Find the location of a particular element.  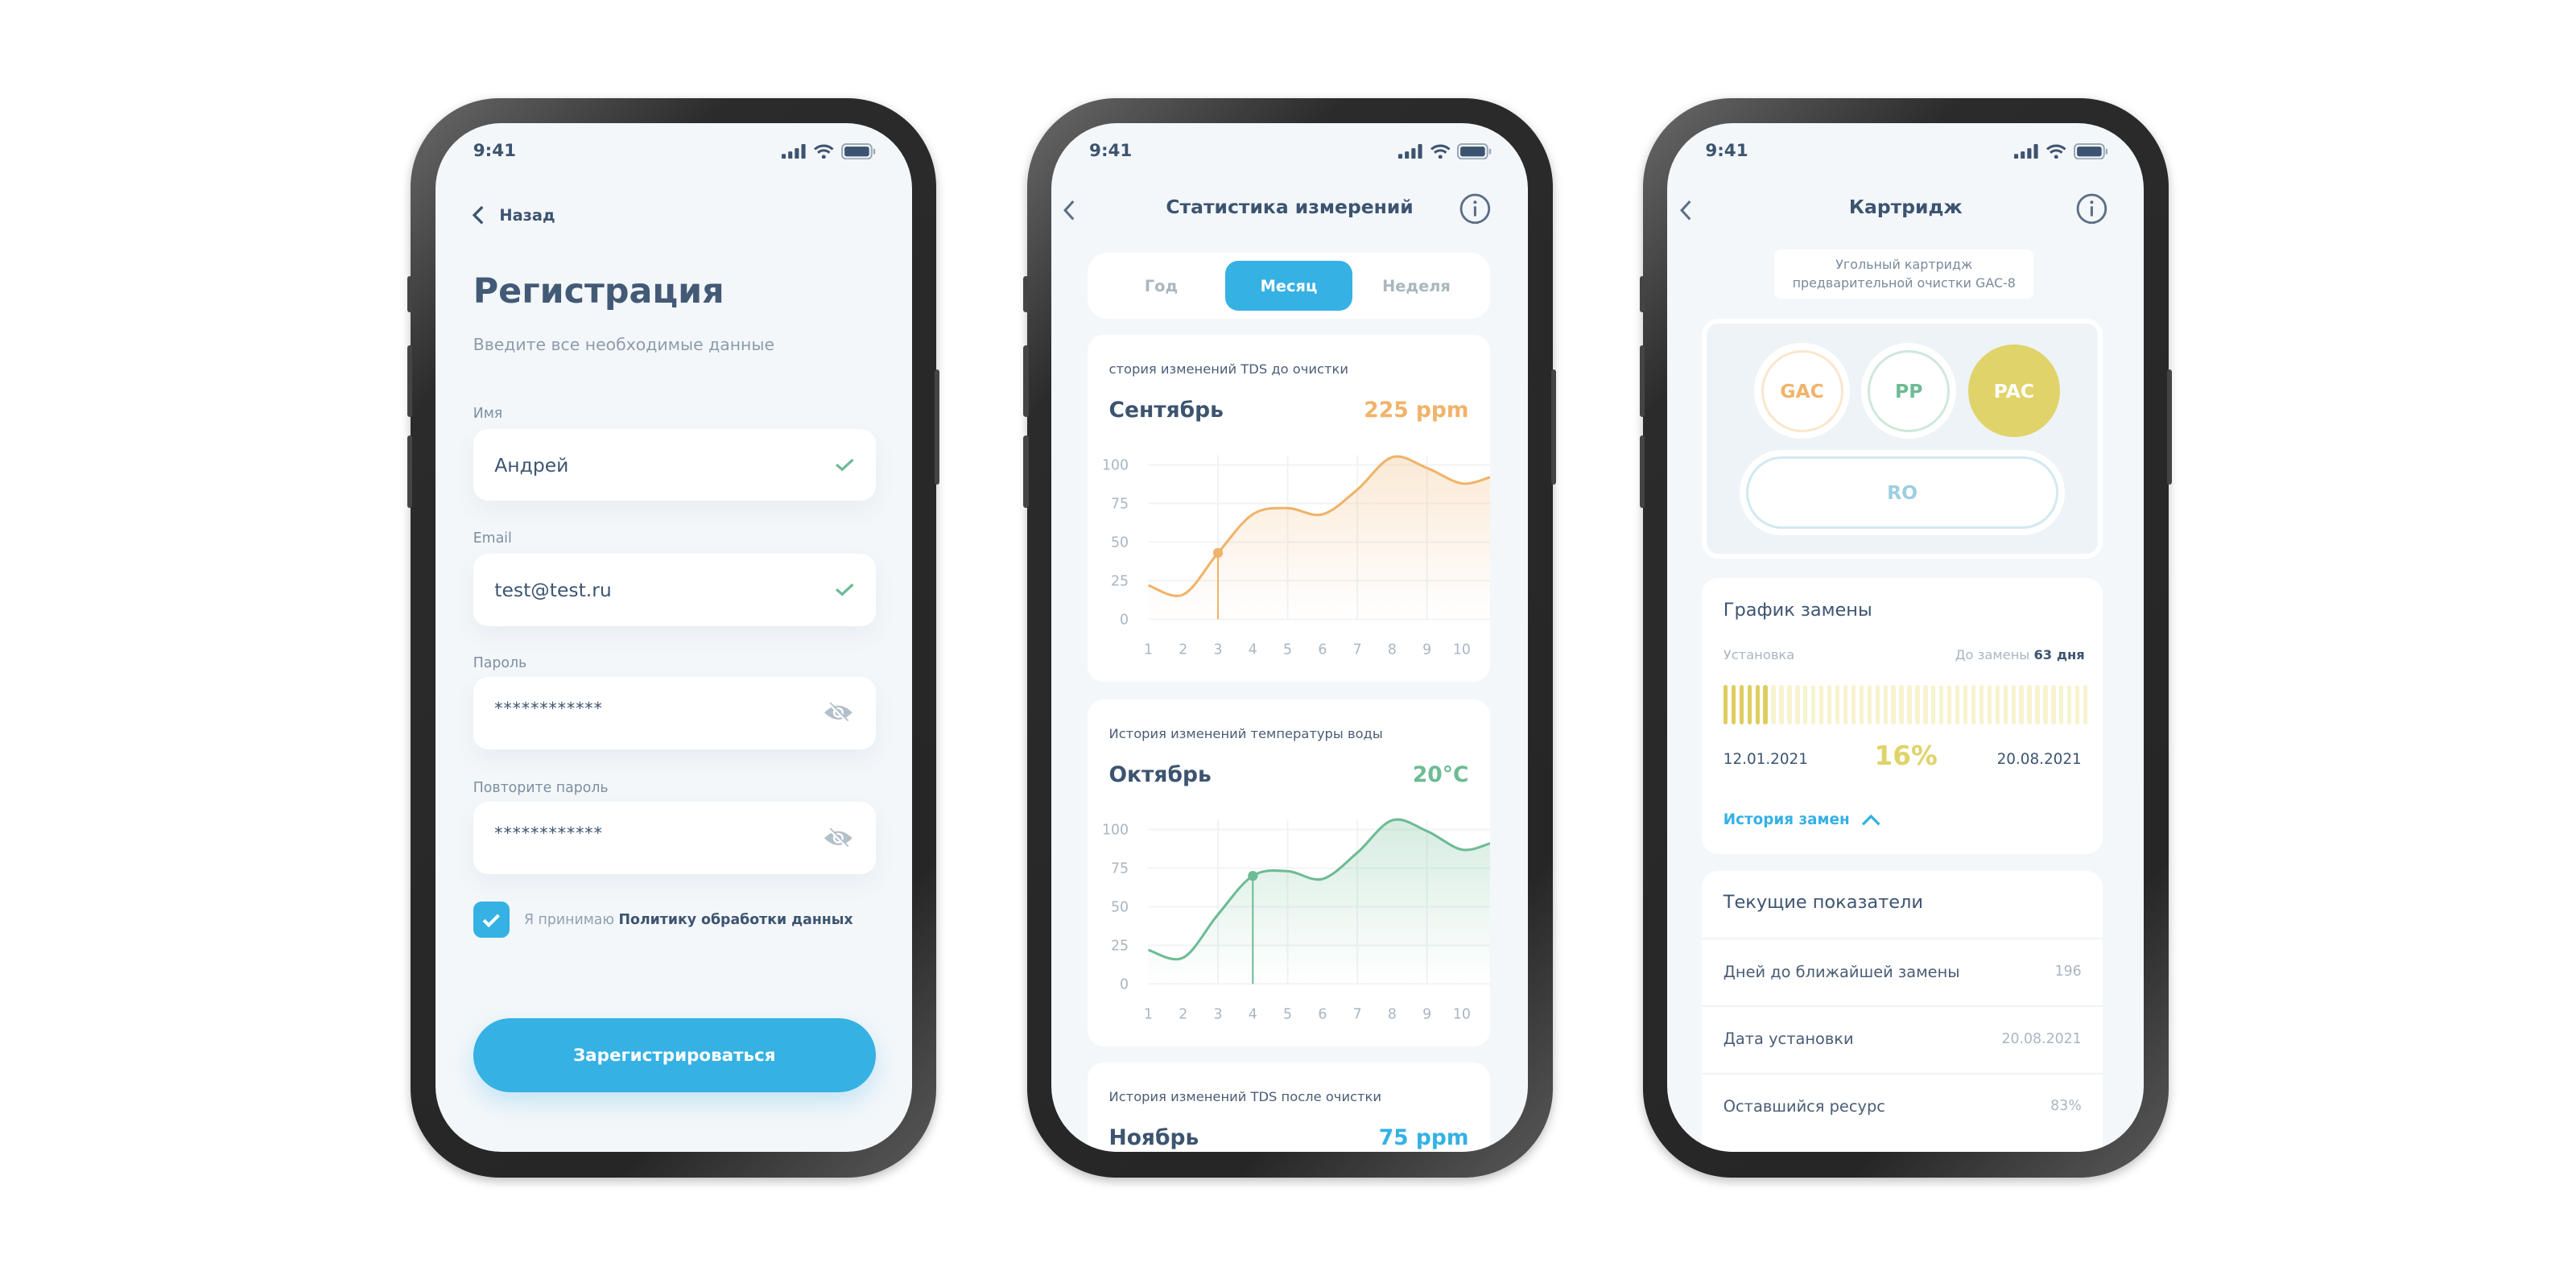

screen-title: Картридж is located at coordinates (1905, 206).